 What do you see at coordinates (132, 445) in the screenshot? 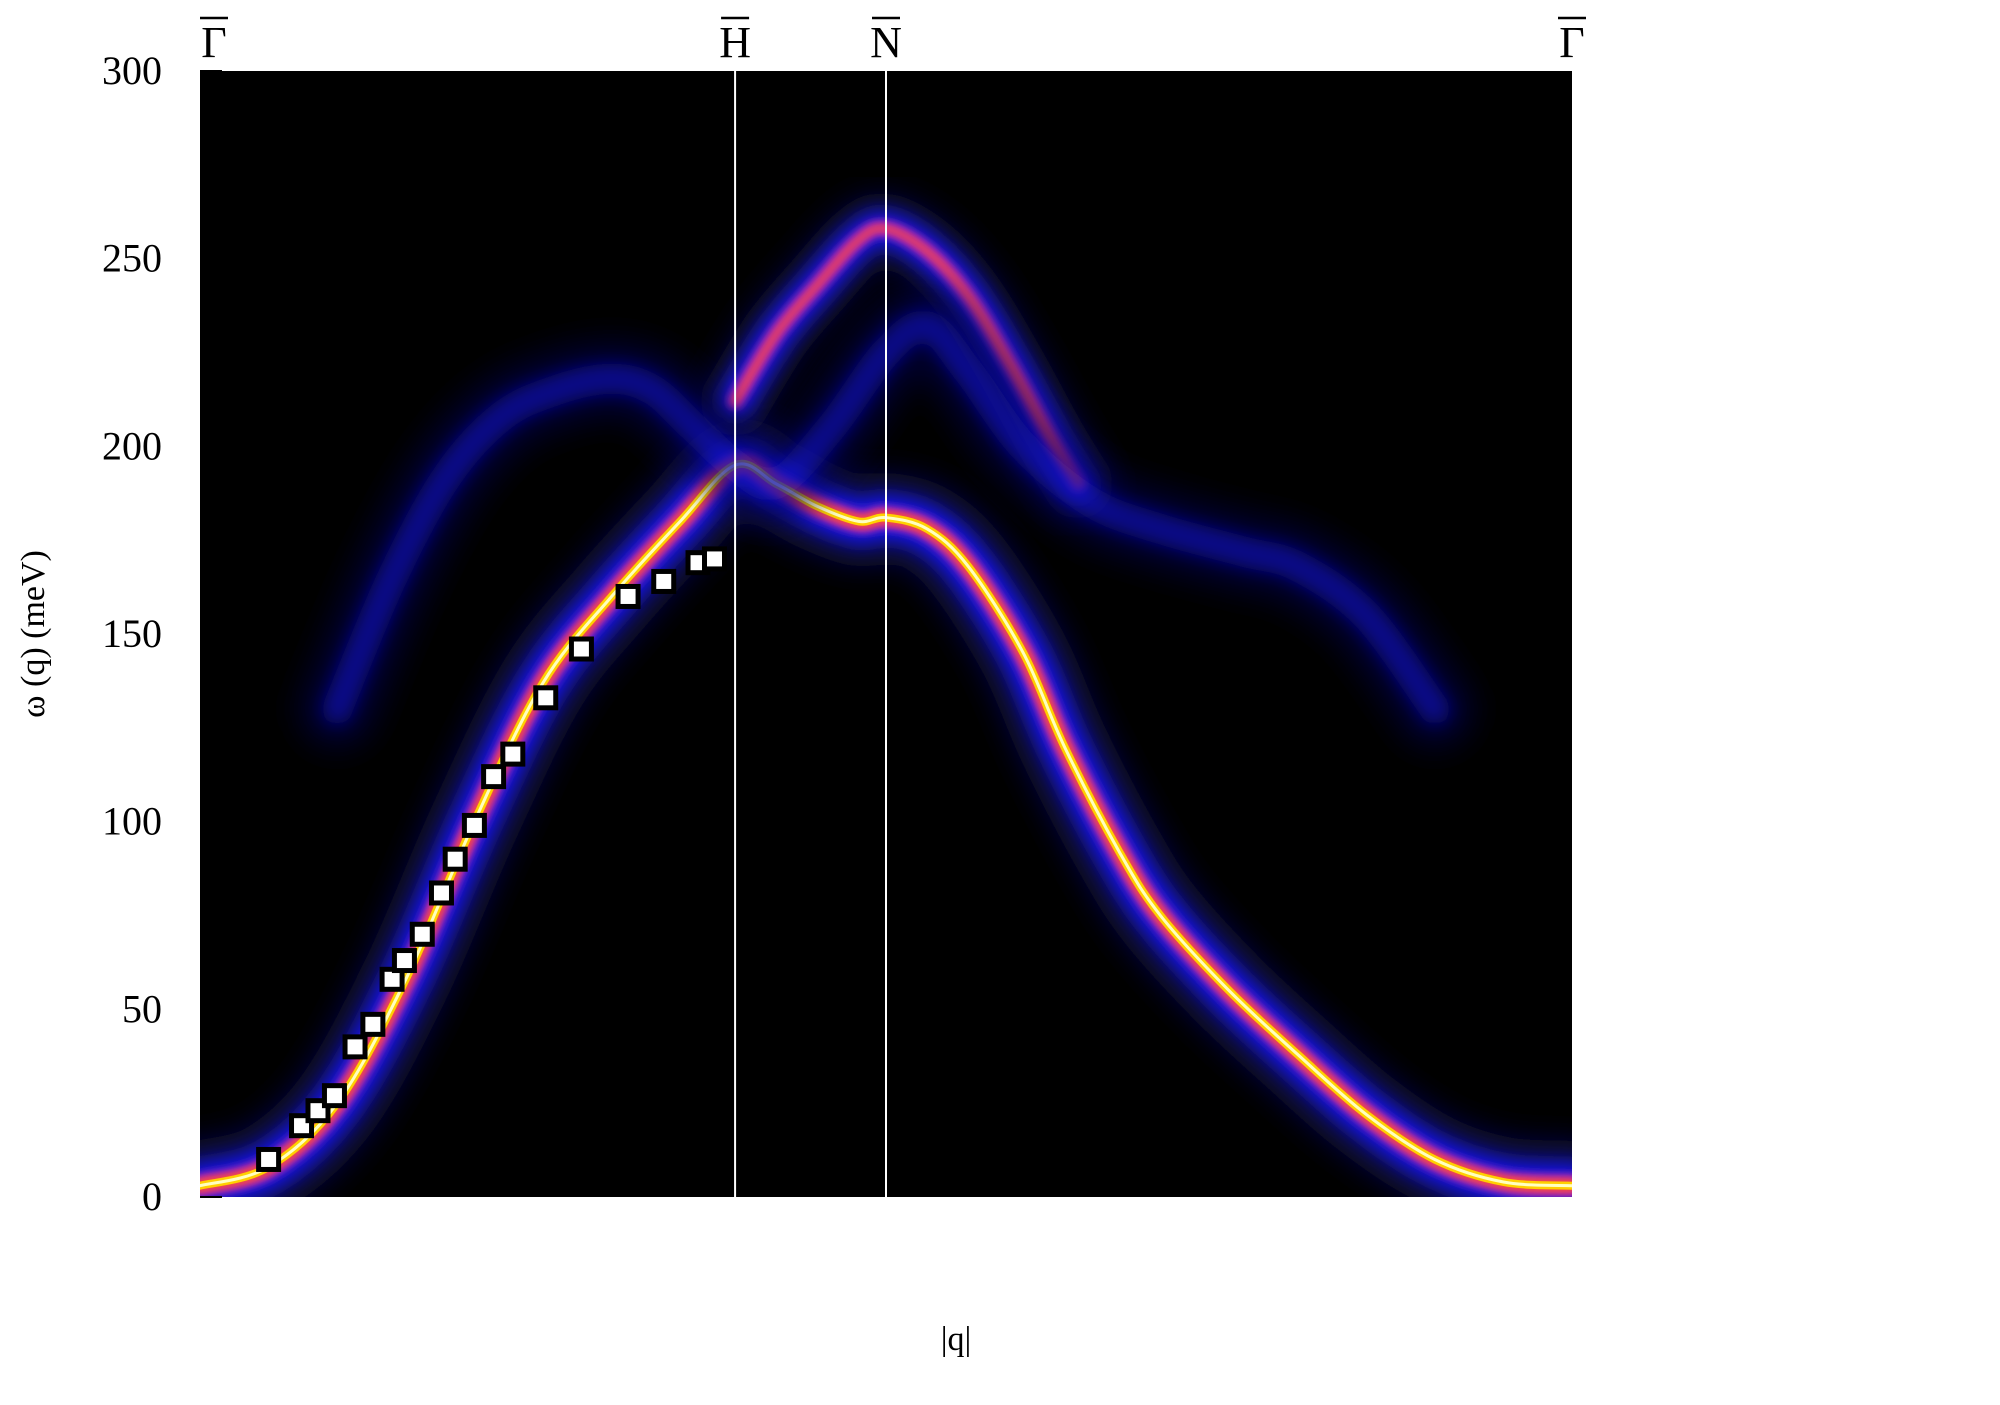
I see `y-tick-label: 200` at bounding box center [132, 445].